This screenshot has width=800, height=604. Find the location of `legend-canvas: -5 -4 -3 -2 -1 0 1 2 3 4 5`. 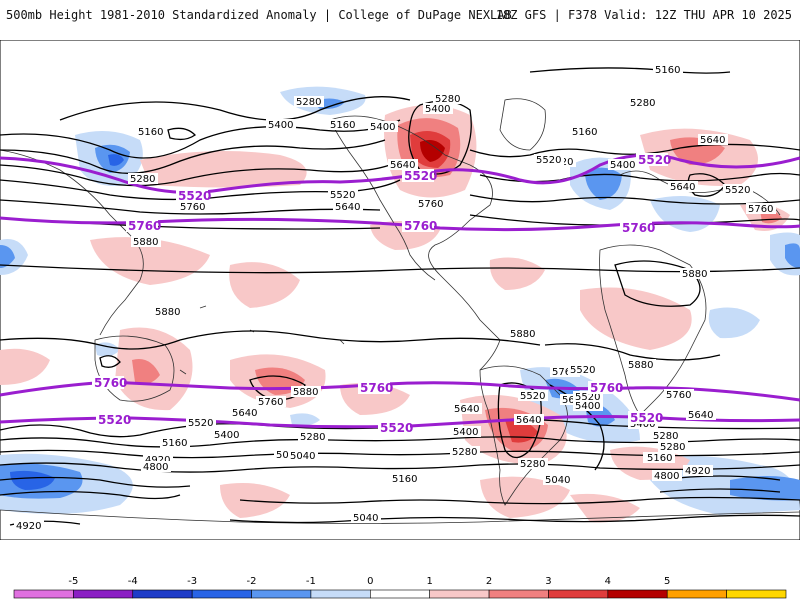

legend-canvas: -5 -4 -3 -2 -1 0 1 2 3 4 5 is located at coordinates (400, 587).